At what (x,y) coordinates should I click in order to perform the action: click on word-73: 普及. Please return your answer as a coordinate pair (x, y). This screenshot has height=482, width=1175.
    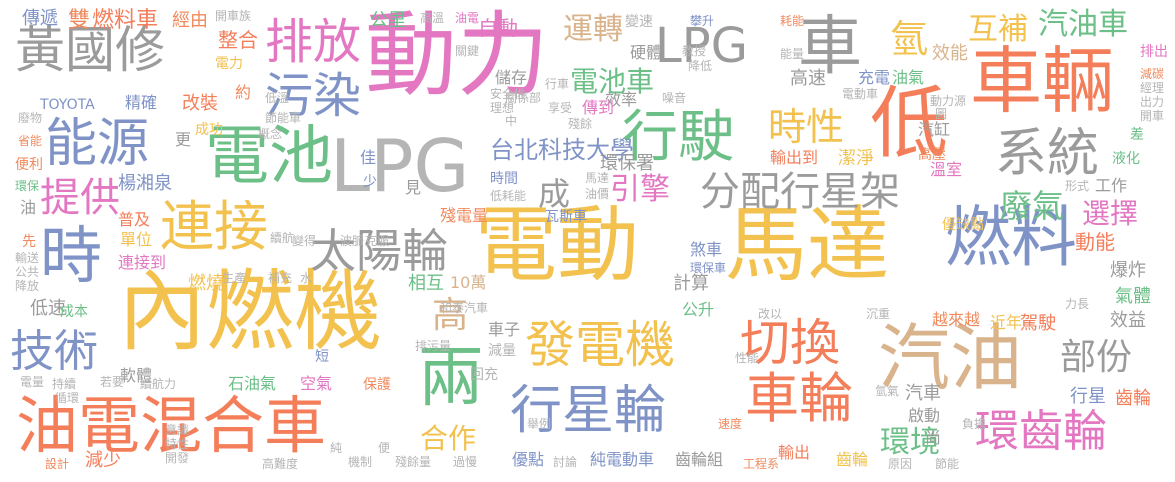
    Looking at the image, I should click on (134, 219).